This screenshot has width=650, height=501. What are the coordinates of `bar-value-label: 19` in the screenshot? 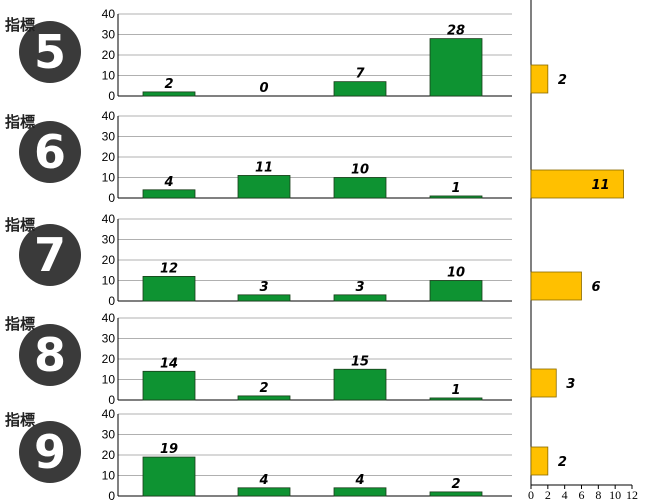 It's located at (169, 449).